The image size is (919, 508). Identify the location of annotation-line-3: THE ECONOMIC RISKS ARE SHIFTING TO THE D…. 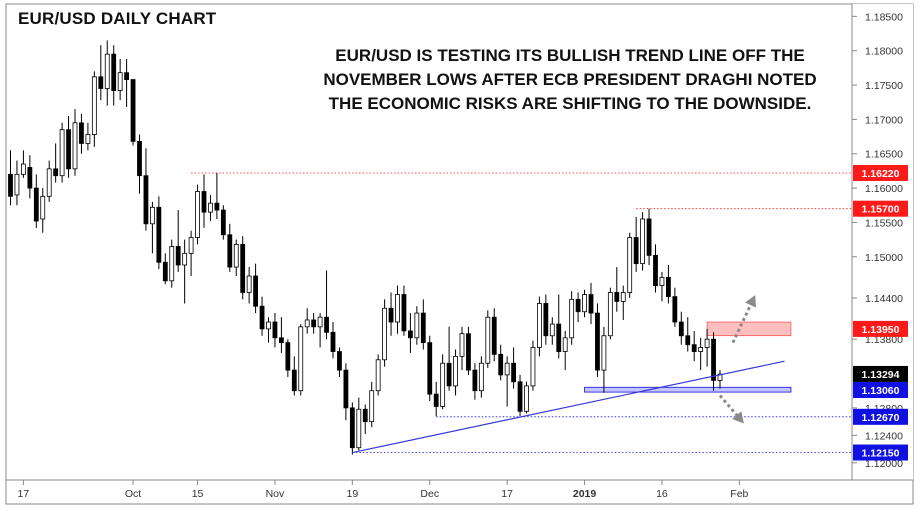
(570, 103).